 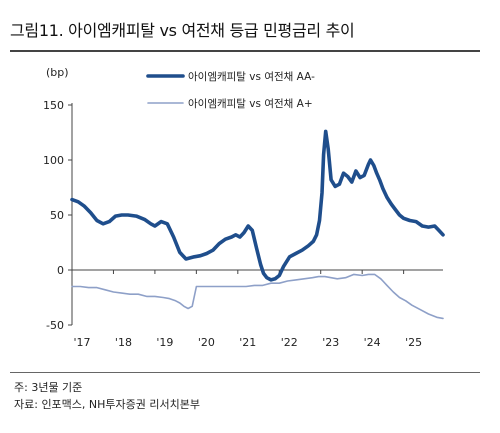 What do you see at coordinates (247, 342) in the screenshot?
I see `x-tick-label: '21` at bounding box center [247, 342].